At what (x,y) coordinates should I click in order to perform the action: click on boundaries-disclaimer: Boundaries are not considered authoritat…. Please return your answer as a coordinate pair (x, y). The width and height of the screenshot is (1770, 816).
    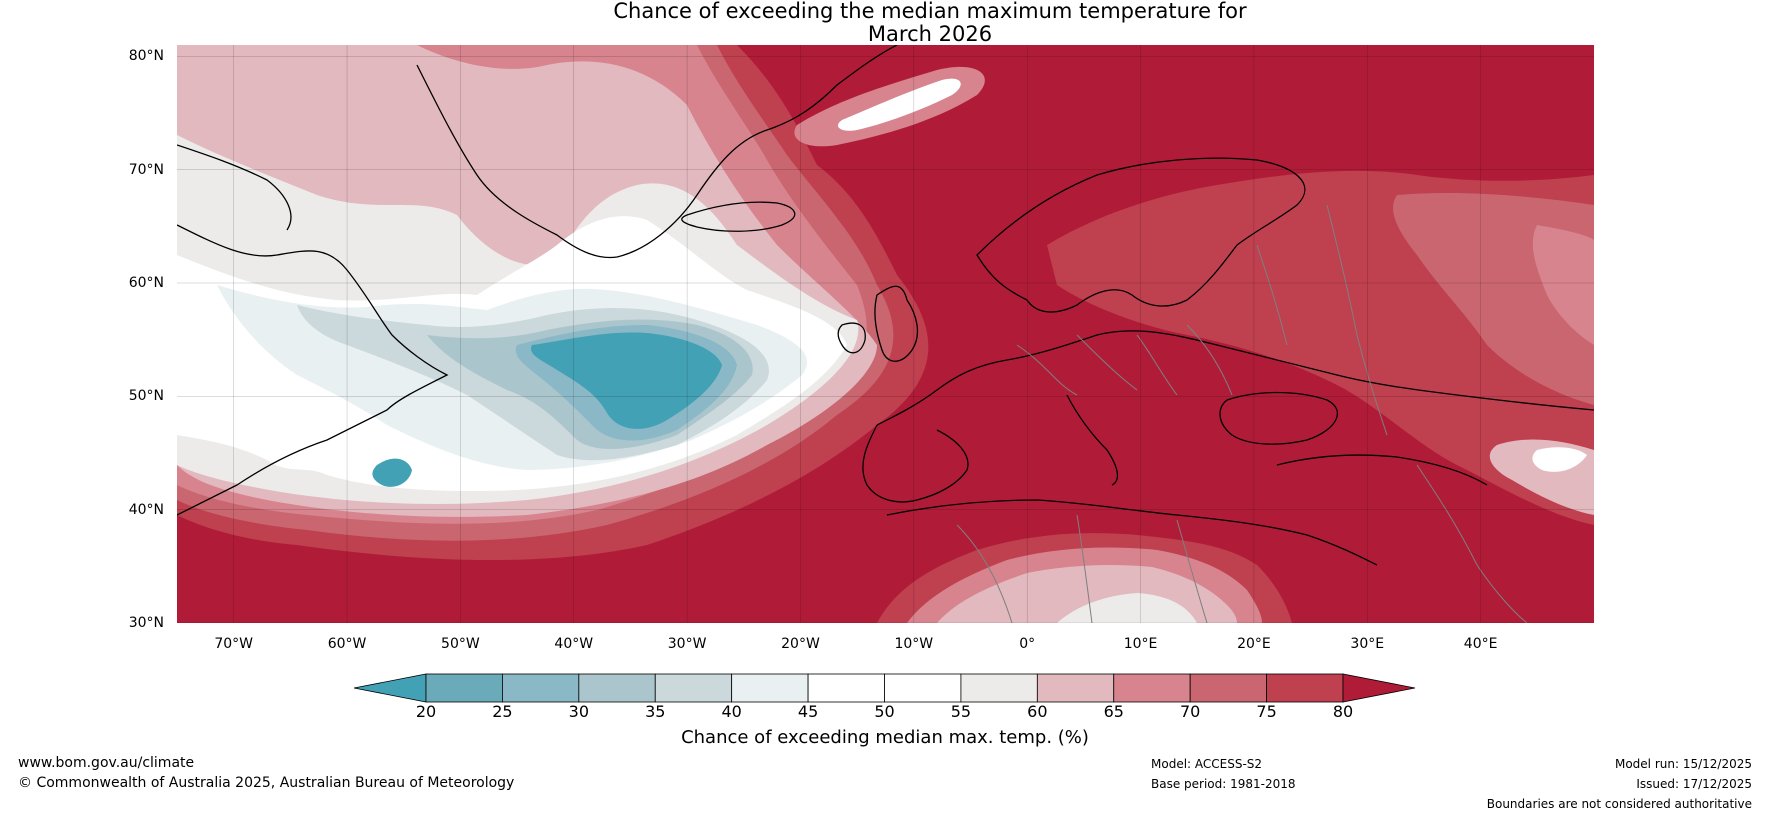
    Looking at the image, I should click on (1619, 804).